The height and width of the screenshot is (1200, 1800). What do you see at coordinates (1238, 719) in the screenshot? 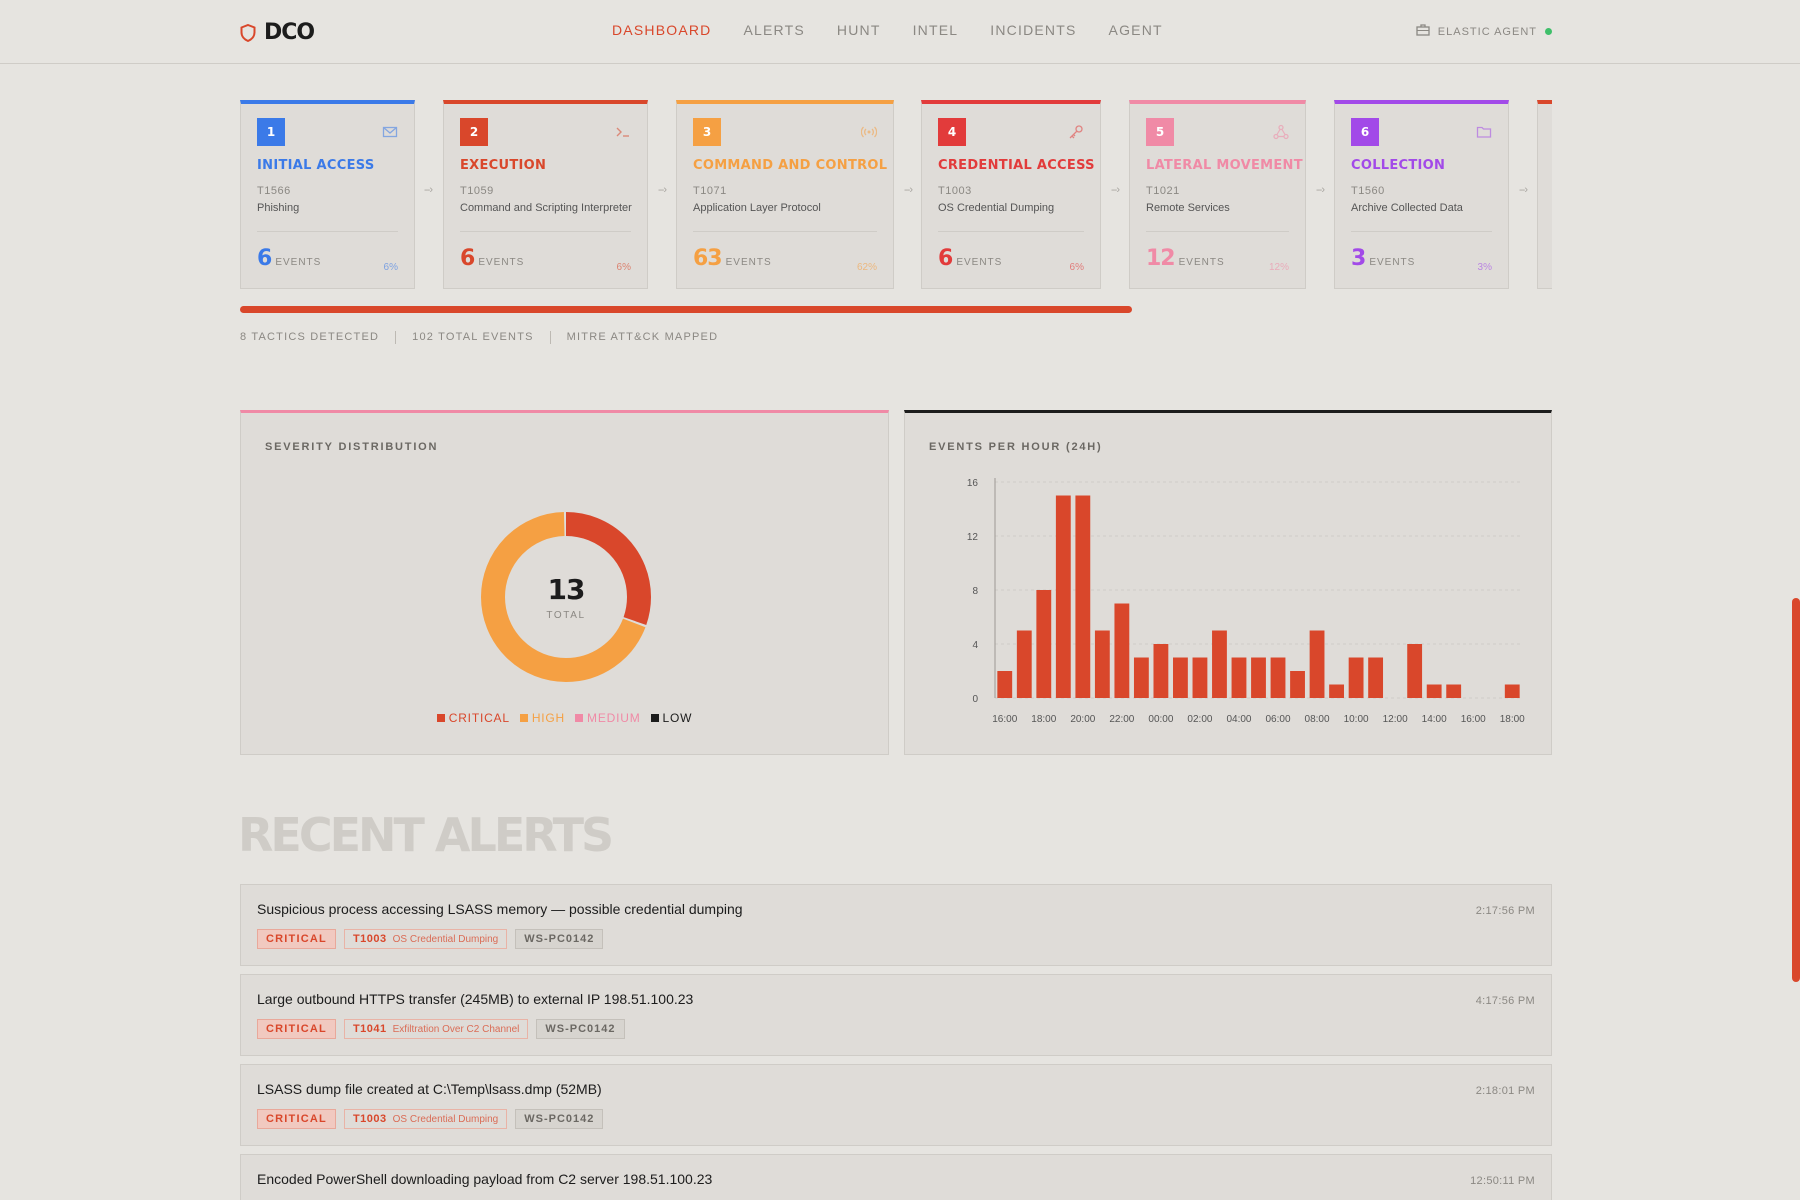
I see `x-tick-label: 04:00` at bounding box center [1238, 719].